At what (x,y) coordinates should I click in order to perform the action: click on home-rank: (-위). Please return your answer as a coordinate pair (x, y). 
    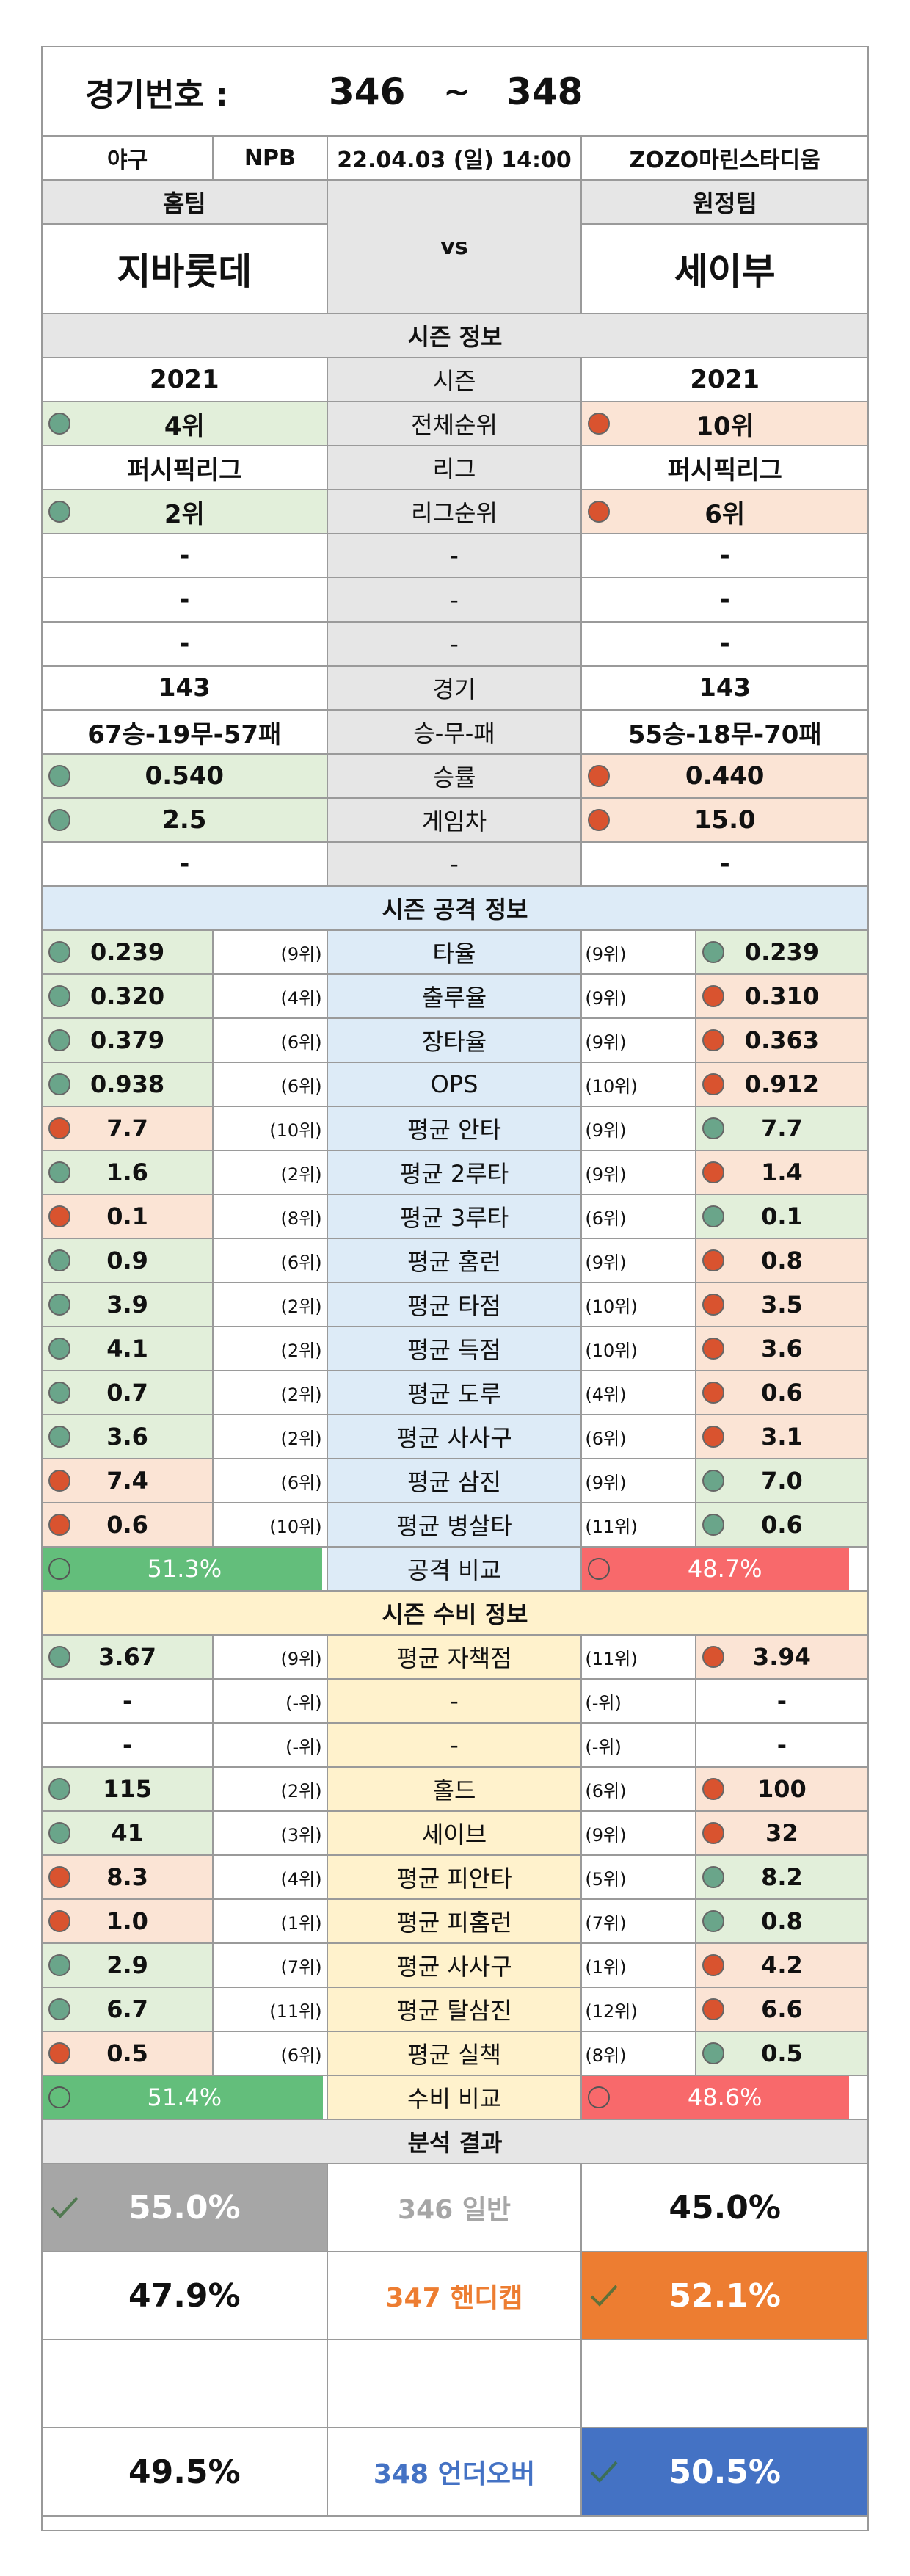
    Looking at the image, I should click on (271, 1745).